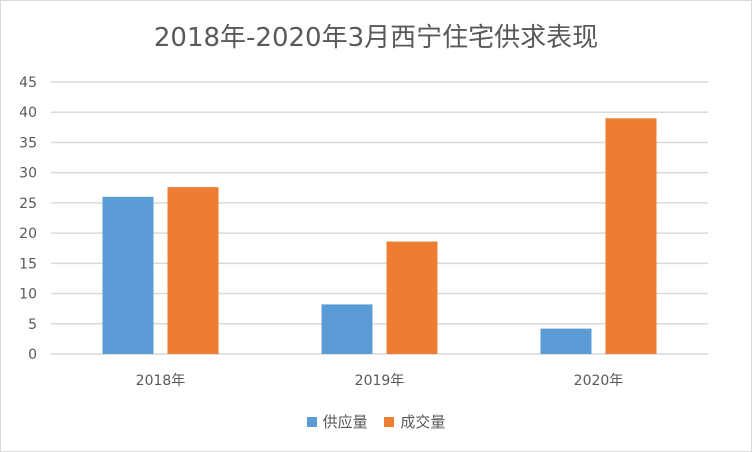 The image size is (752, 452). I want to click on legend-label: 供应量, so click(345, 422).